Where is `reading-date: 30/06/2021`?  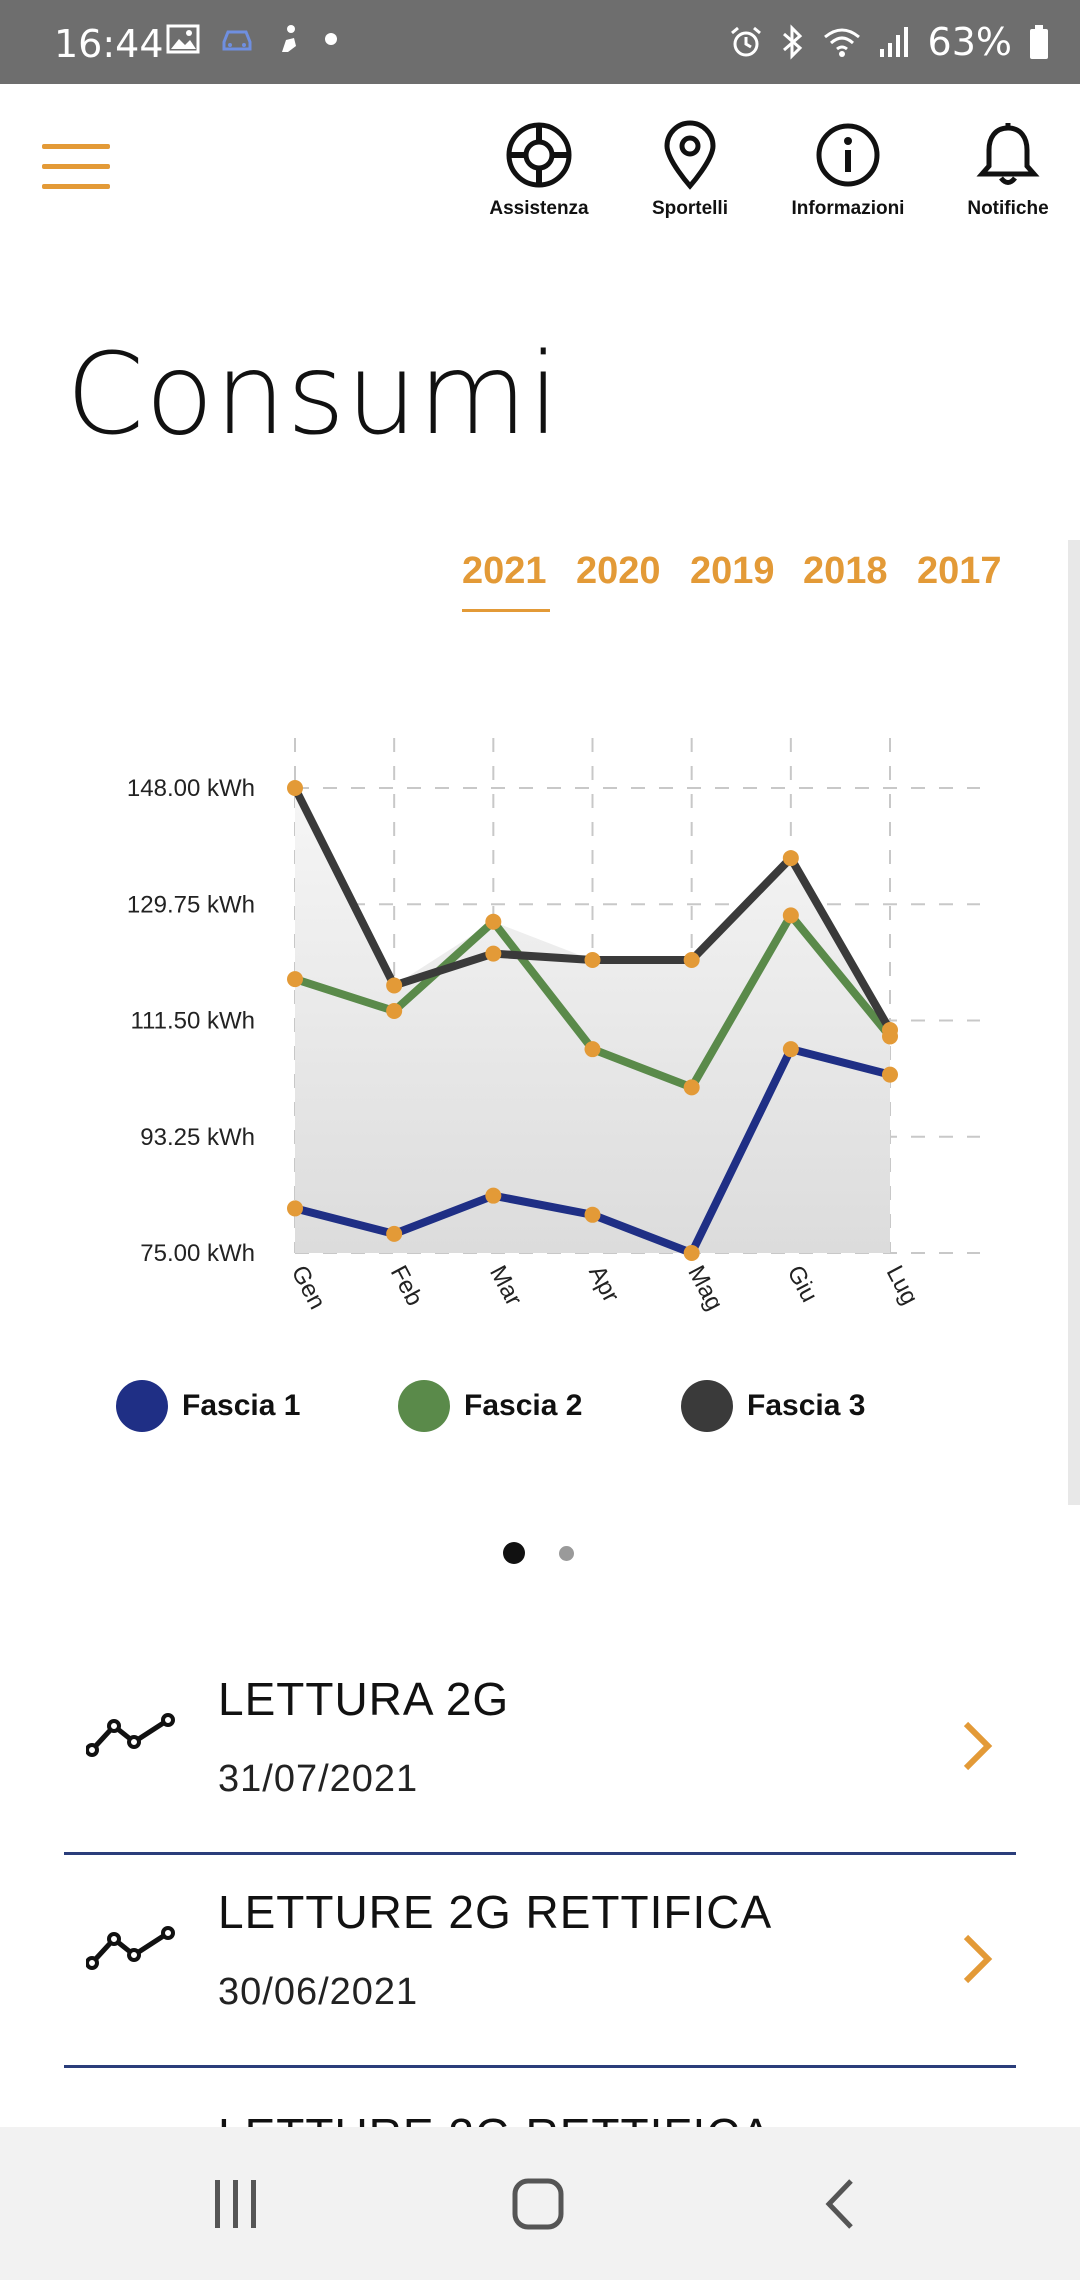 reading-date: 30/06/2021 is located at coordinates (318, 1992).